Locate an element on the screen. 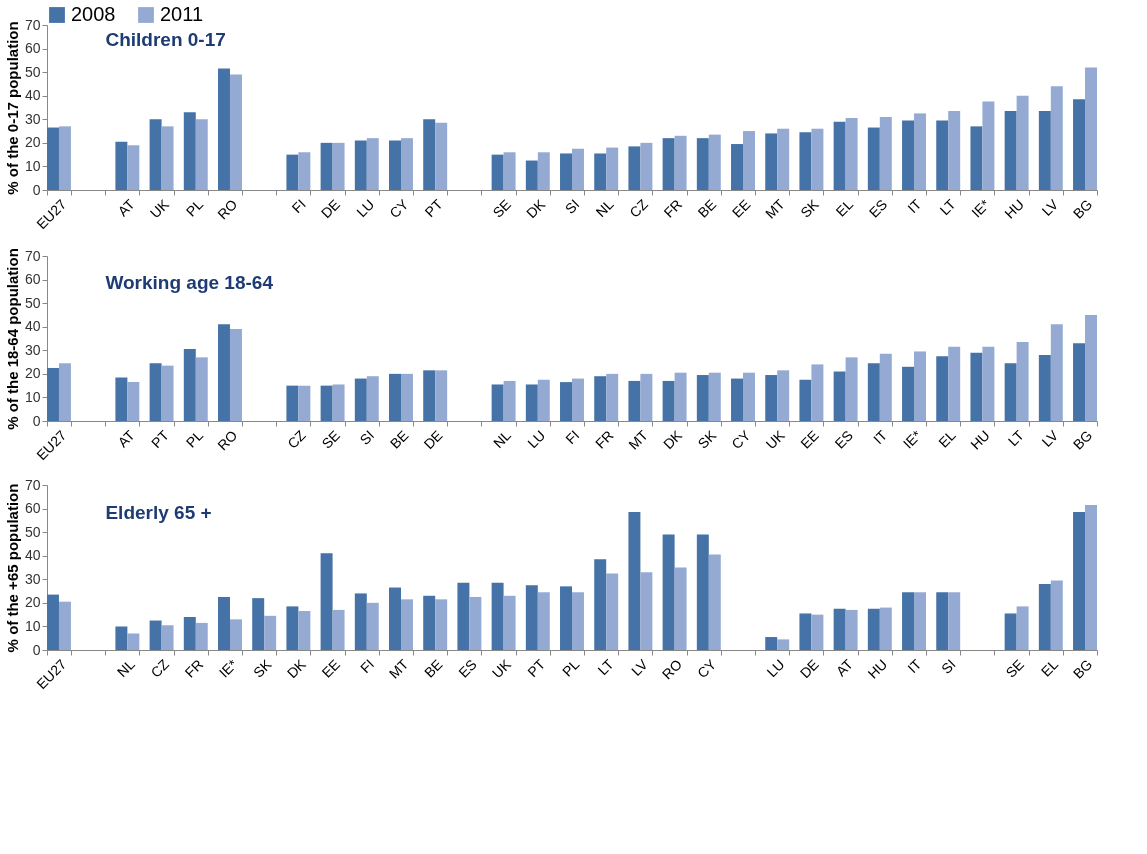 The image size is (1147, 854). x-tick-label: DE is located at coordinates (330, 209).